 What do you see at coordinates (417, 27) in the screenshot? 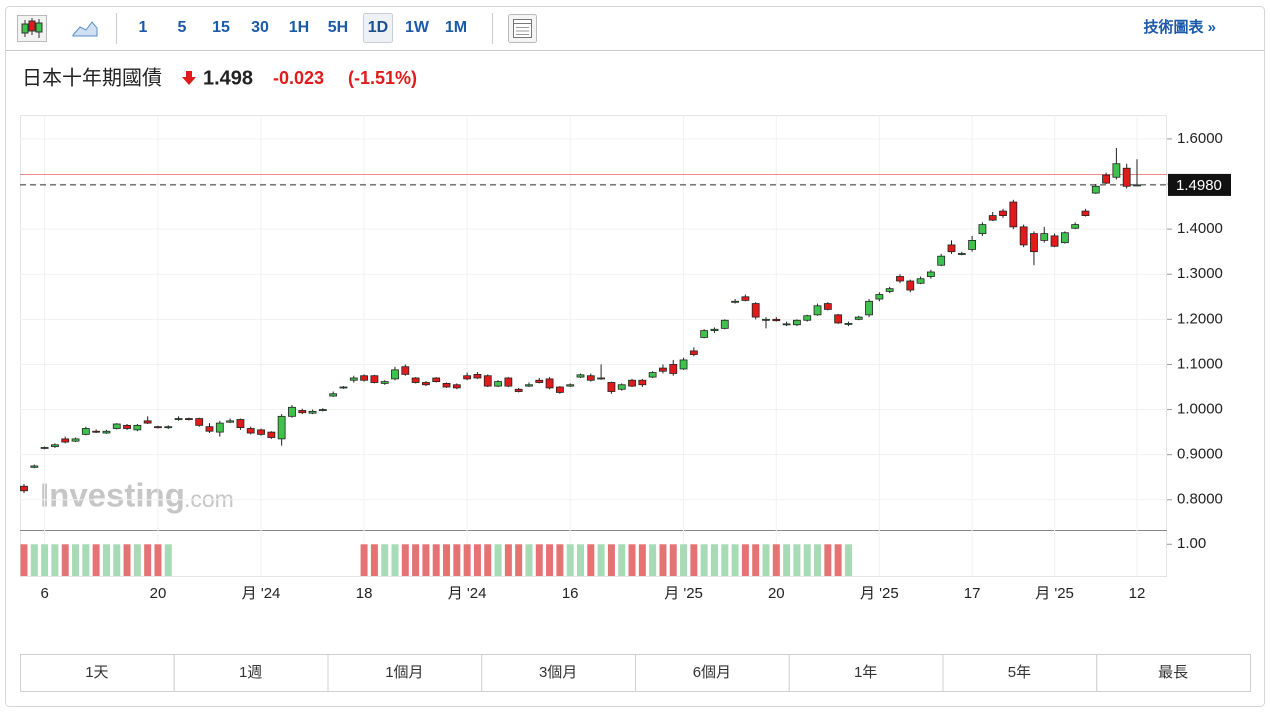
I see `interval-button: 1W` at bounding box center [417, 27].